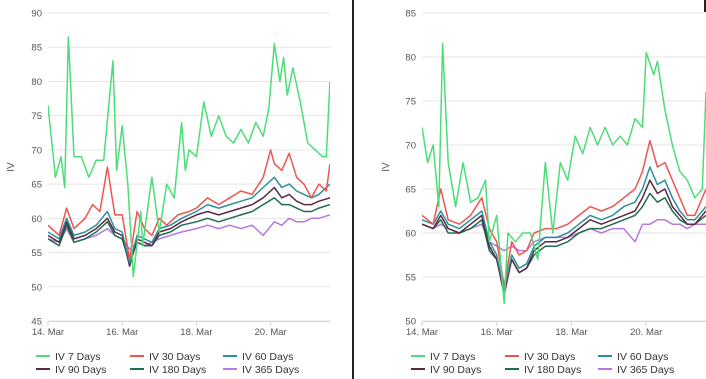 The image size is (706, 379). I want to click on y-tick-label: 45, so click(36, 322).